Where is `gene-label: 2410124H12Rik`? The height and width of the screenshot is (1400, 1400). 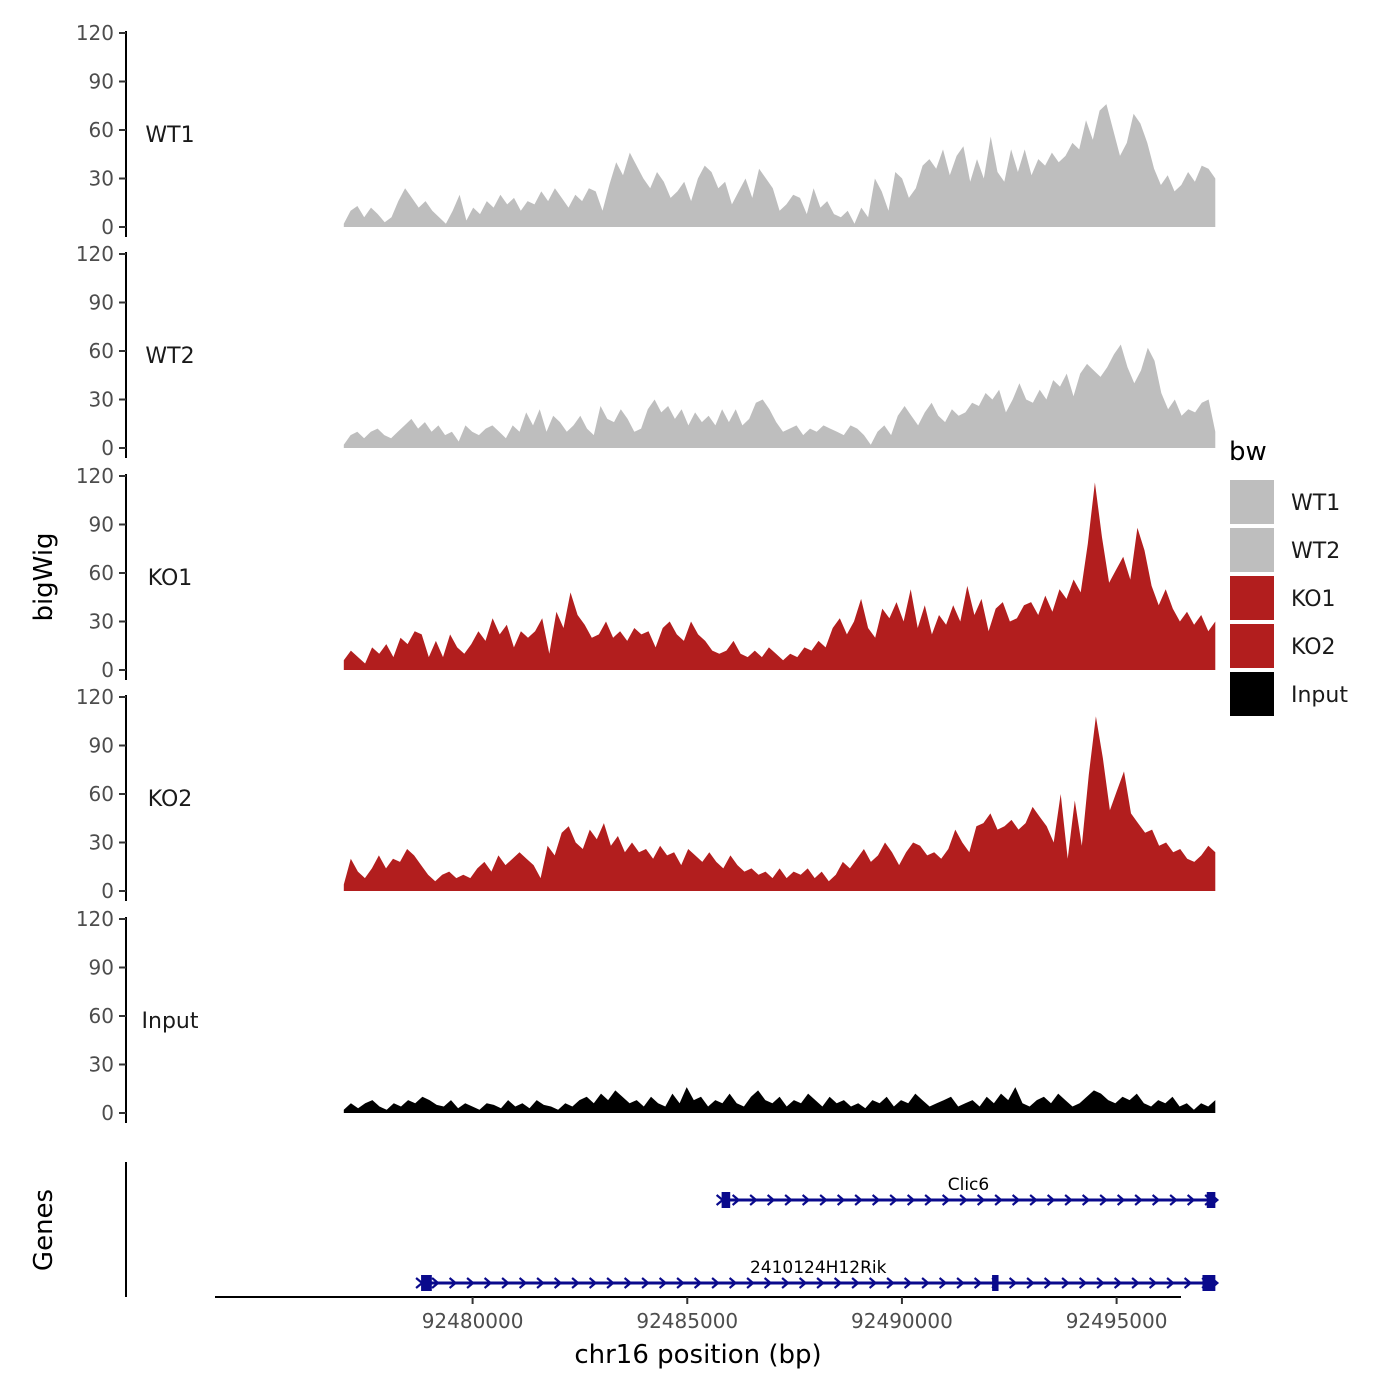
gene-label: 2410124H12Rik is located at coordinates (818, 1268).